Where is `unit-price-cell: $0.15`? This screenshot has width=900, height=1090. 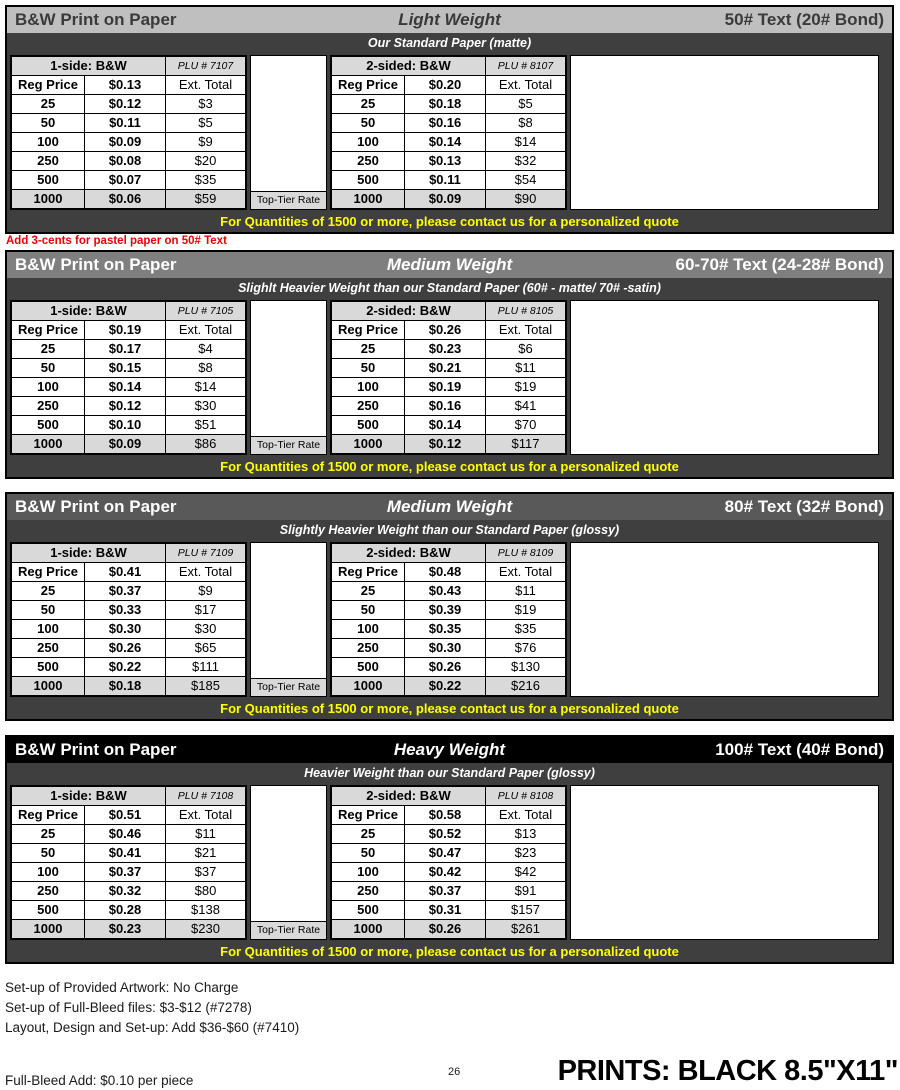 unit-price-cell: $0.15 is located at coordinates (125, 368).